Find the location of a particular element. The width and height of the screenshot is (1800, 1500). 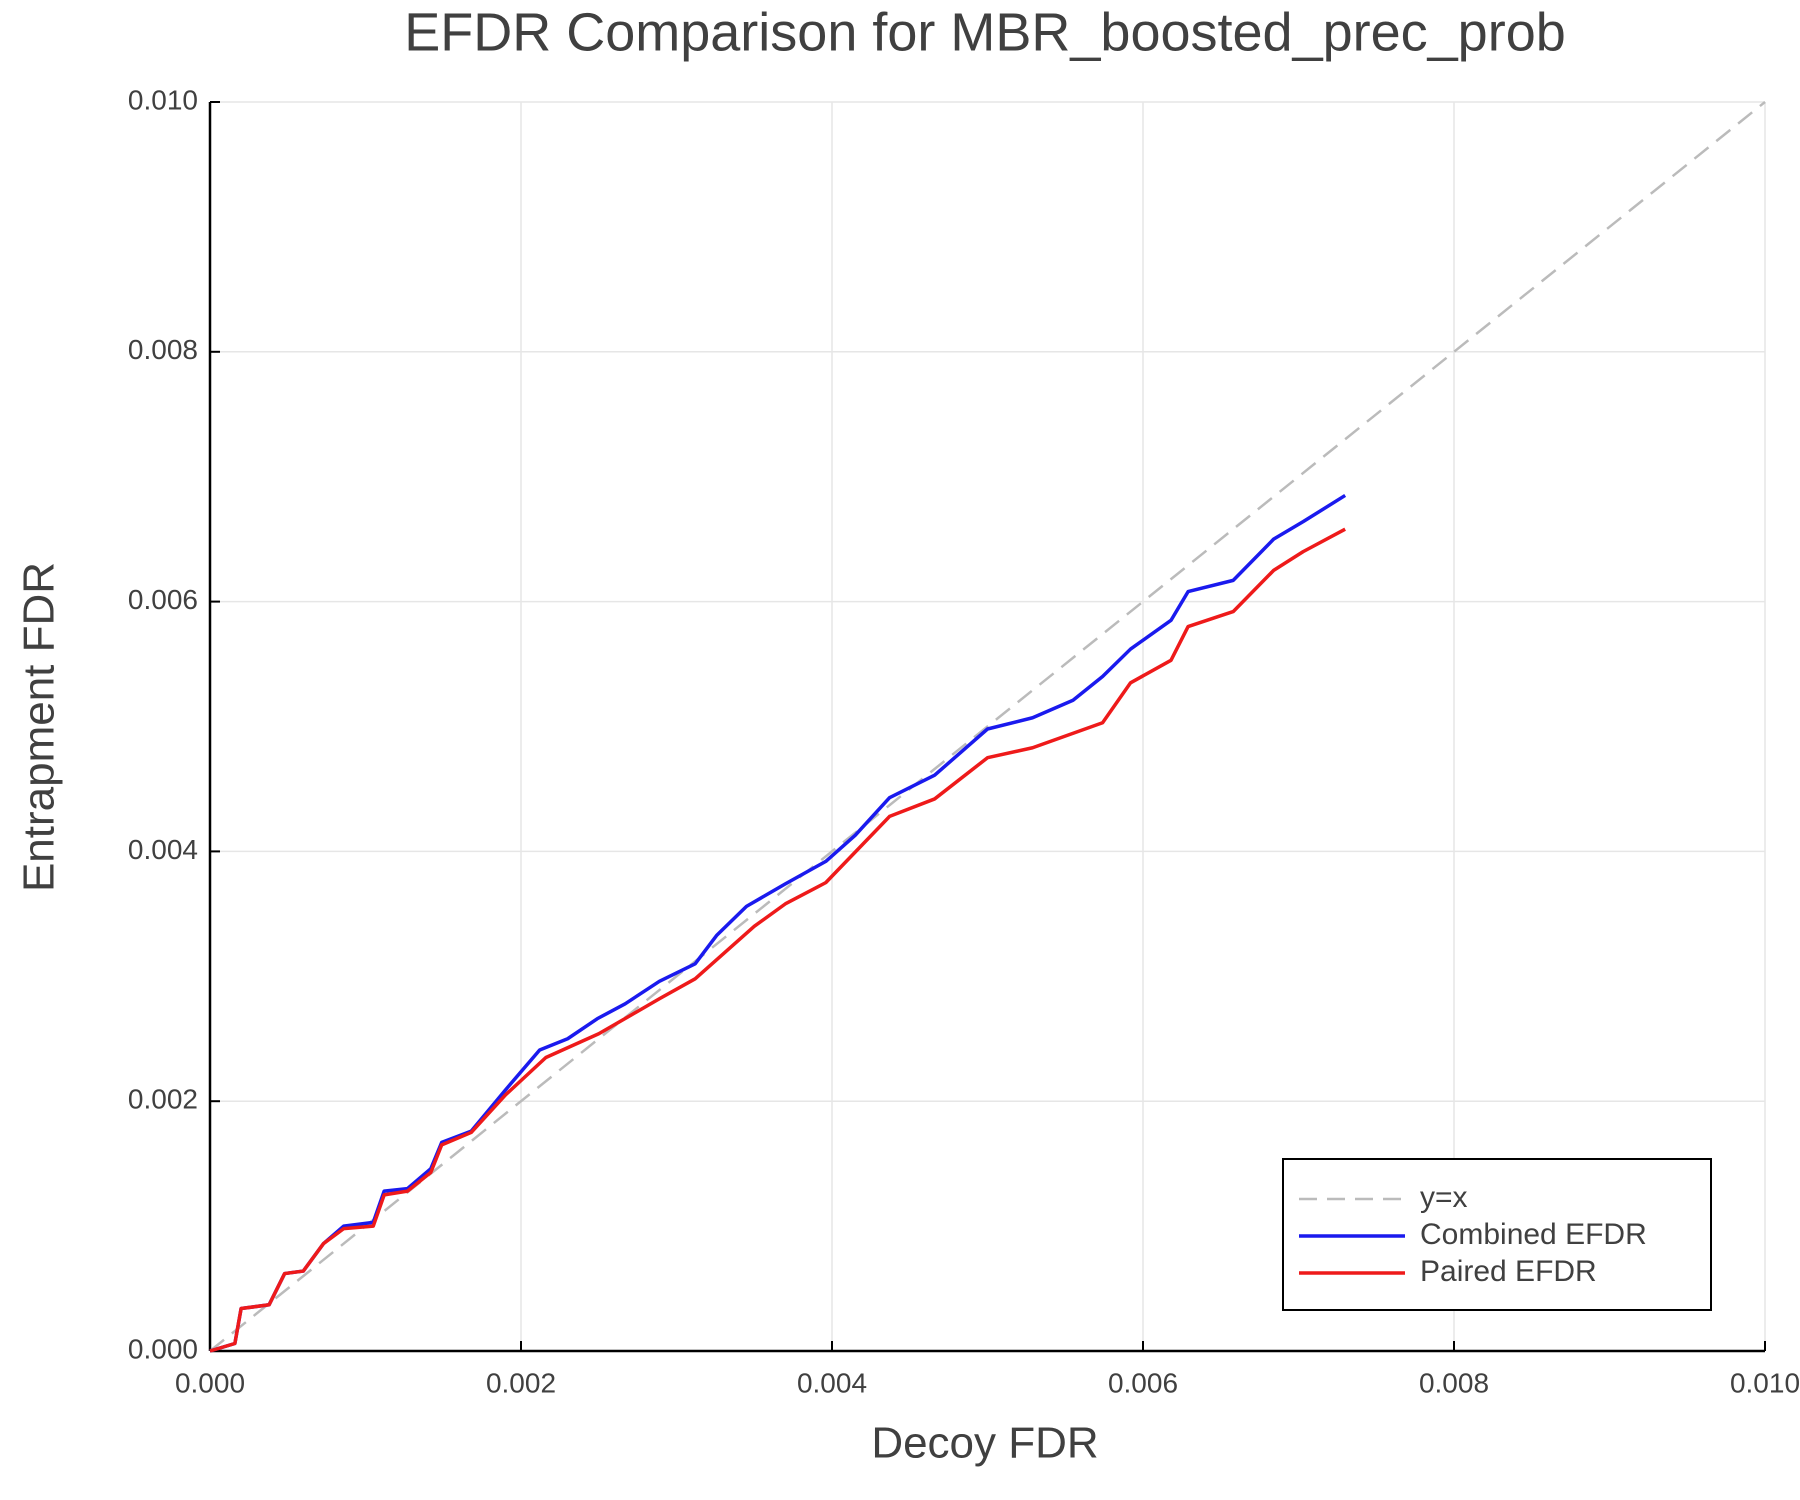

x-tick-label: 0.002 is located at coordinates (521, 1382).